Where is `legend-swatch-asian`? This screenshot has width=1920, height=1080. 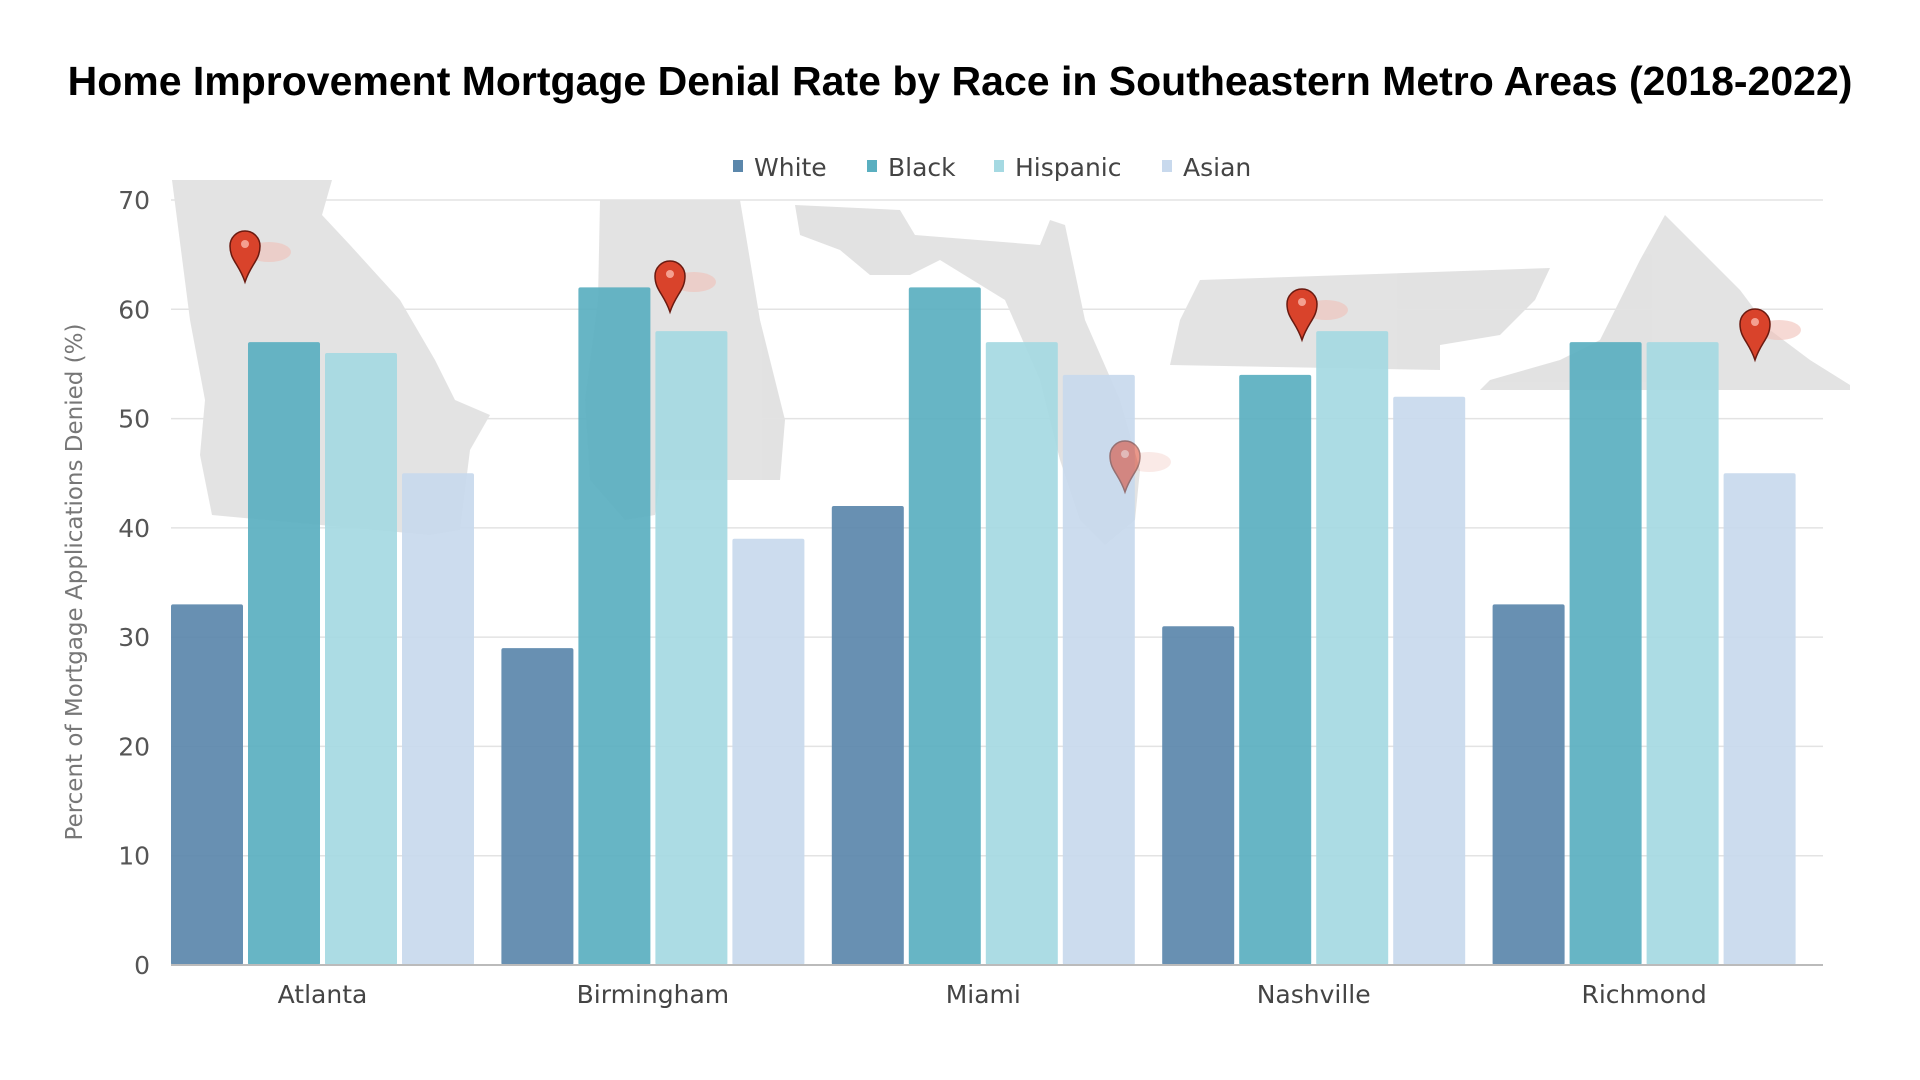 legend-swatch-asian is located at coordinates (1167, 166).